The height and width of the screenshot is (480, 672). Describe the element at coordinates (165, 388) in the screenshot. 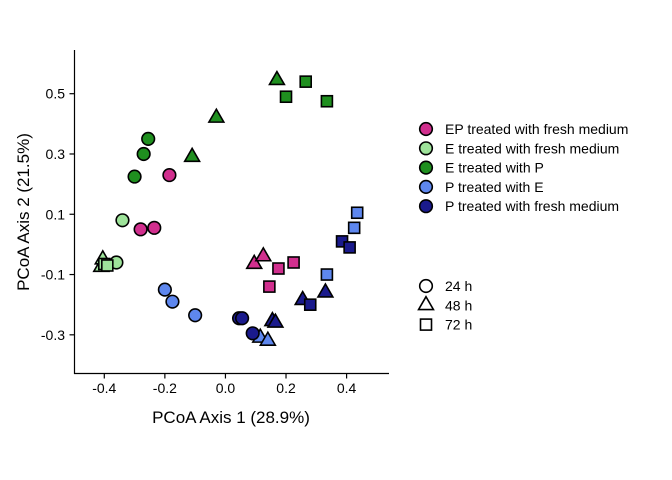

I see `x-tick-label: -0.2` at that location.